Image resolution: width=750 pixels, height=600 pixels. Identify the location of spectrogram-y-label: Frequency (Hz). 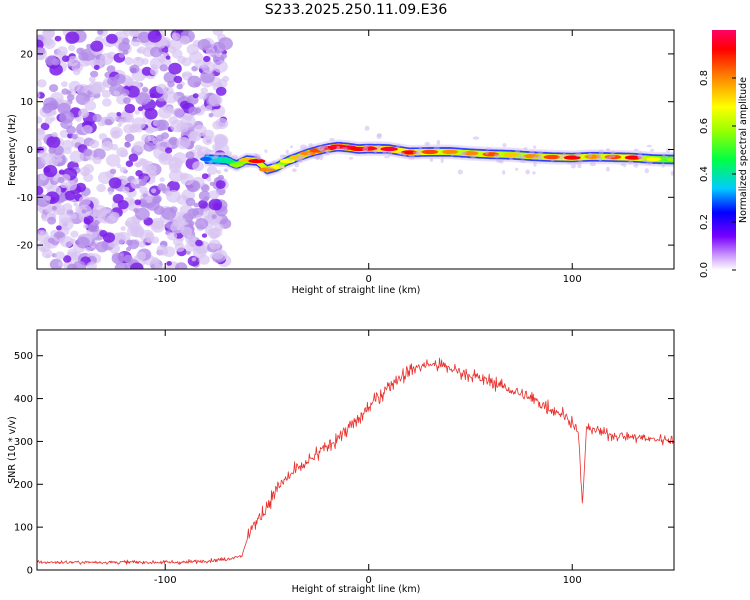
(12, 150).